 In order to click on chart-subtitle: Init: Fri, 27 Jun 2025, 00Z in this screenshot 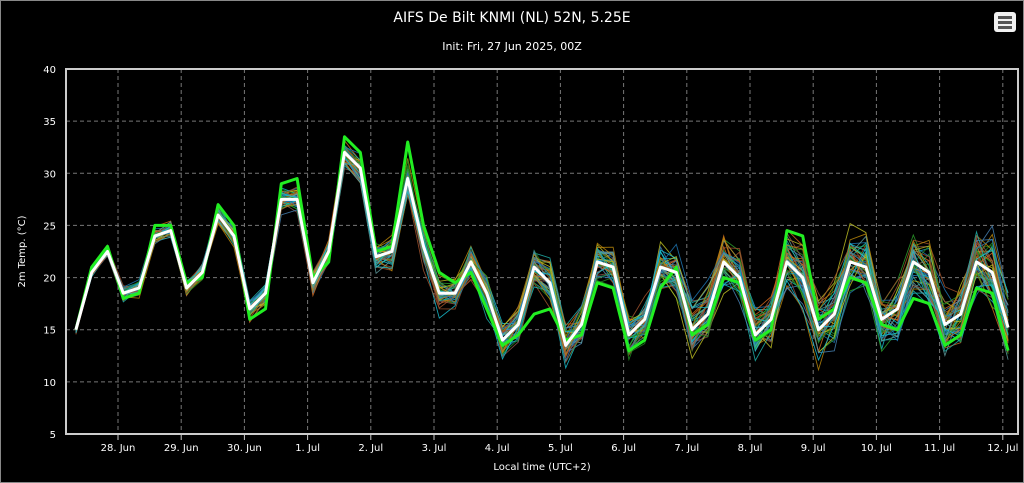, I will do `click(512, 46)`.